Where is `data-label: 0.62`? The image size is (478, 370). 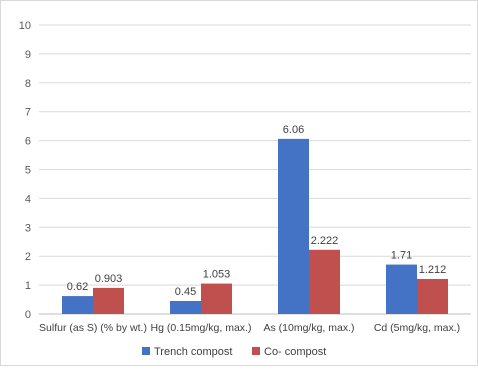 data-label: 0.62 is located at coordinates (77, 287).